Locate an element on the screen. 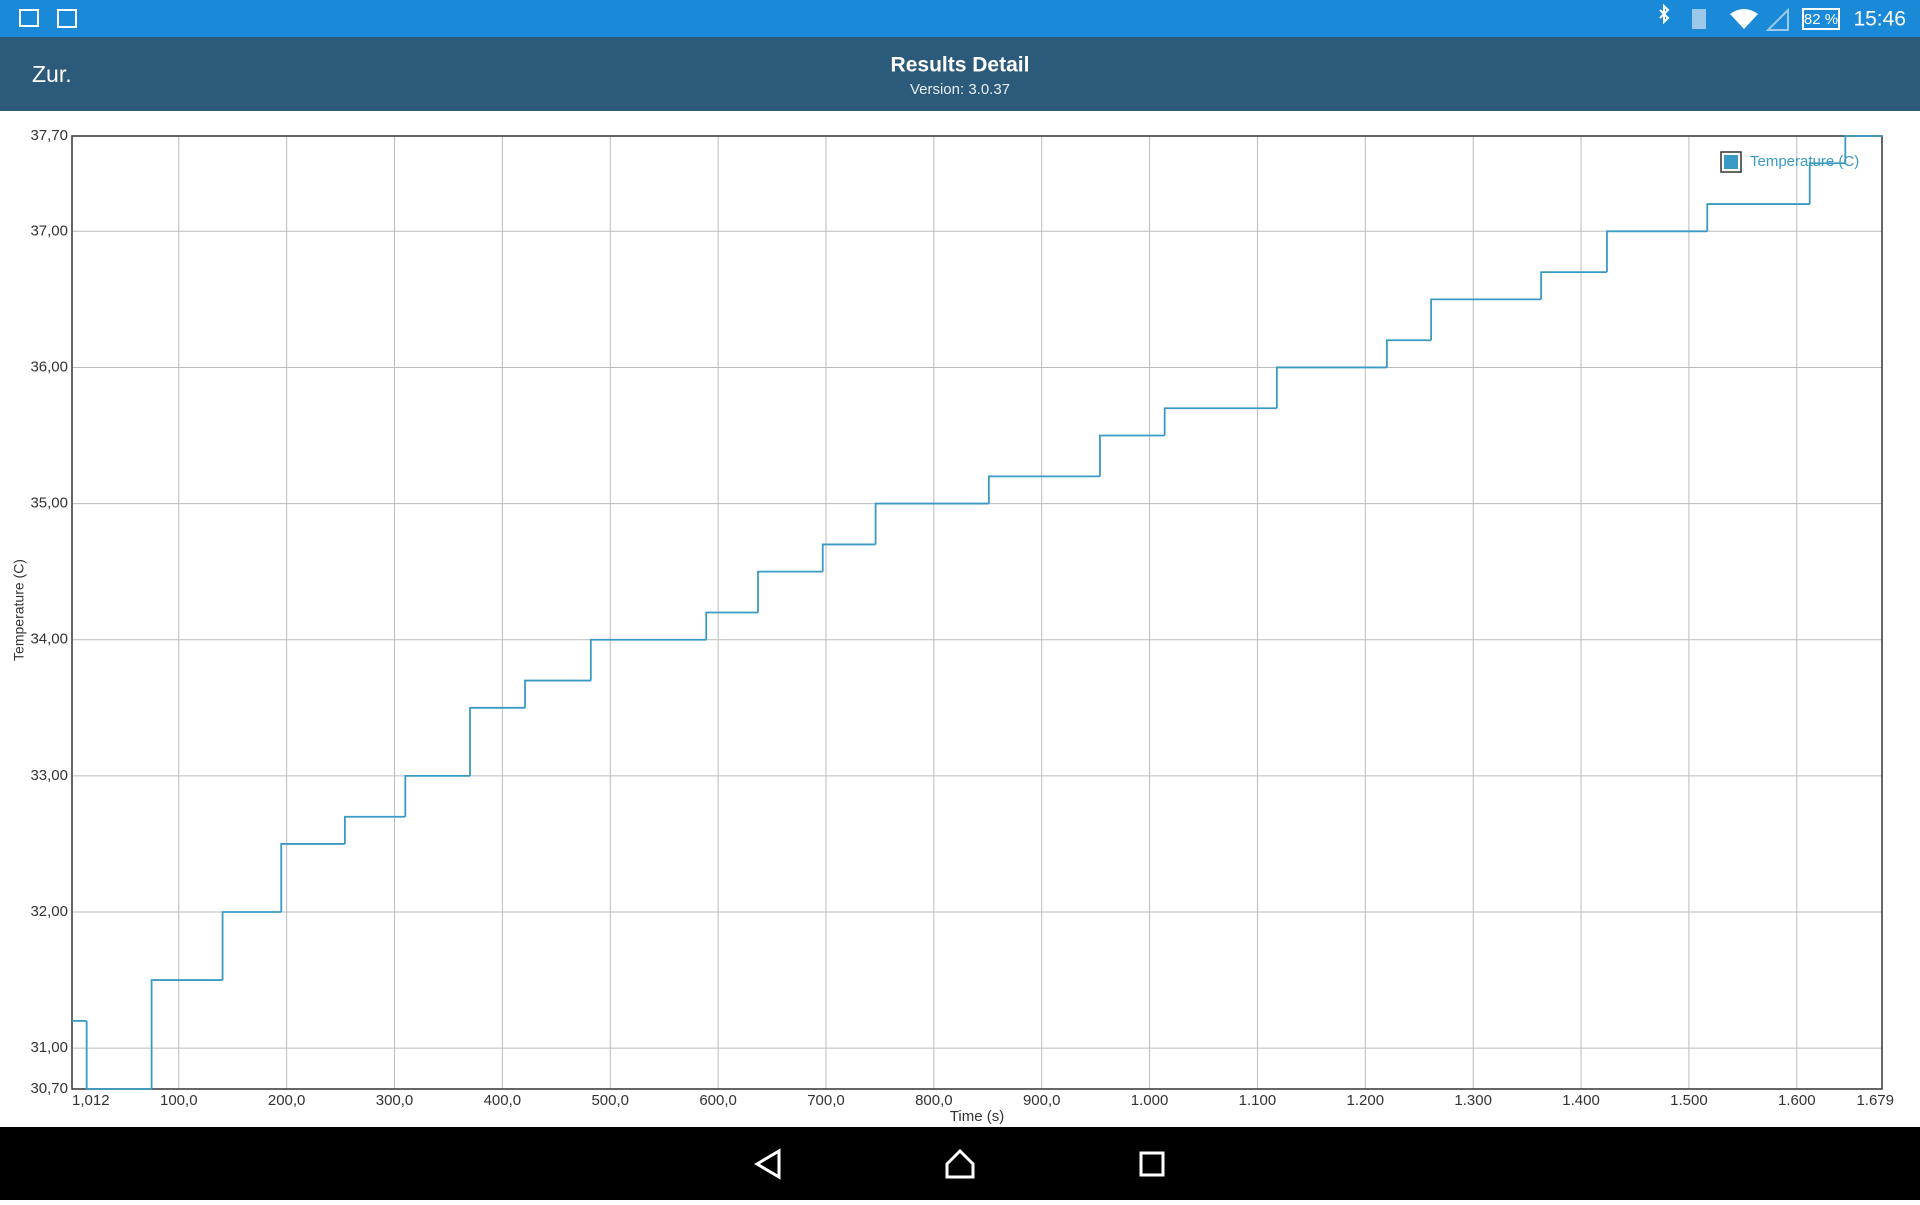 The width and height of the screenshot is (1920, 1205). recents-nav is located at coordinates (1152, 1164).